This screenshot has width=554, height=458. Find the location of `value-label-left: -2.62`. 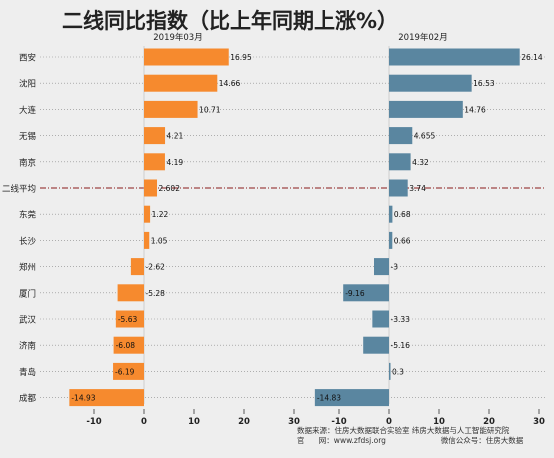

value-label-left: -2.62 is located at coordinates (156, 267).